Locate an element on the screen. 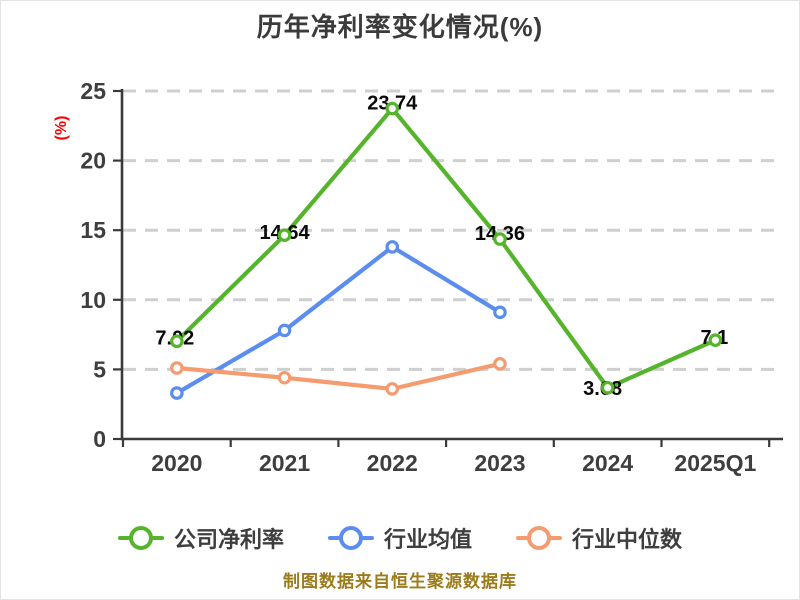 The width and height of the screenshot is (800, 600). legend-item-公司净利率: 公司净利率 is located at coordinates (200, 538).